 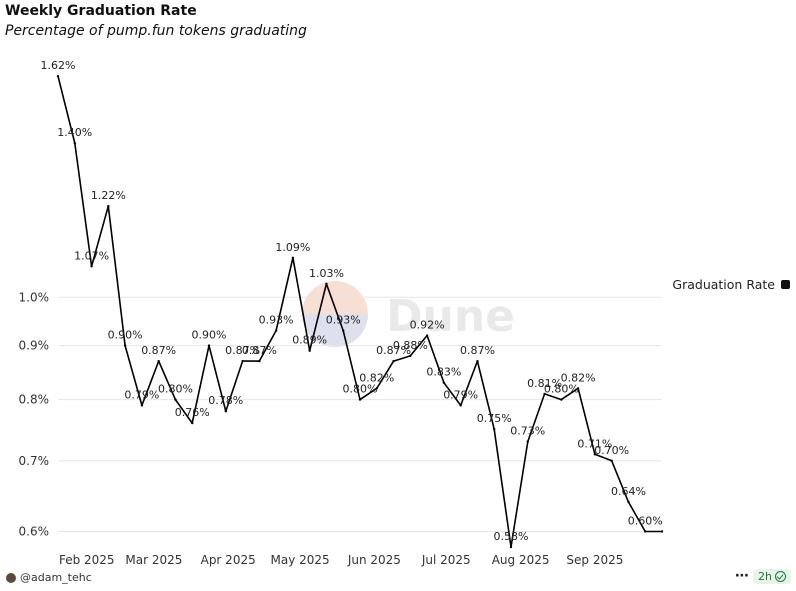 I want to click on age-badge: 2h, so click(x=772, y=576).